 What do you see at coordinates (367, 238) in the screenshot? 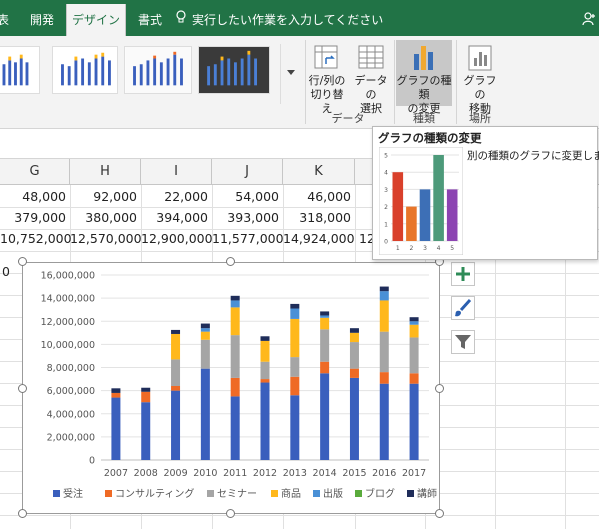
I see `cell-l3-overflow: 12` at bounding box center [367, 238].